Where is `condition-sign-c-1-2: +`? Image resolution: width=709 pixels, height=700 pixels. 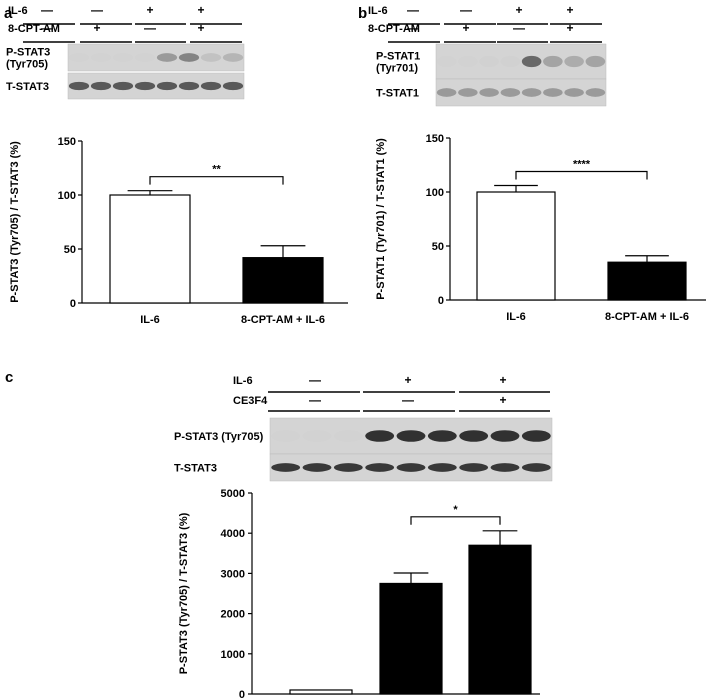 condition-sign-c-1-2: + is located at coordinates (502, 400).